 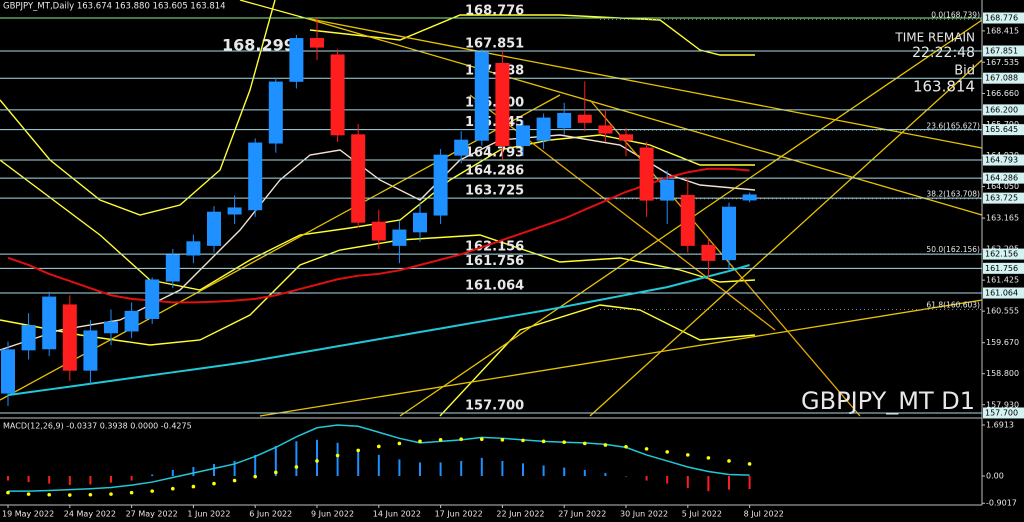 What do you see at coordinates (494, 191) in the screenshot?
I see `level-label: 163.725` at bounding box center [494, 191].